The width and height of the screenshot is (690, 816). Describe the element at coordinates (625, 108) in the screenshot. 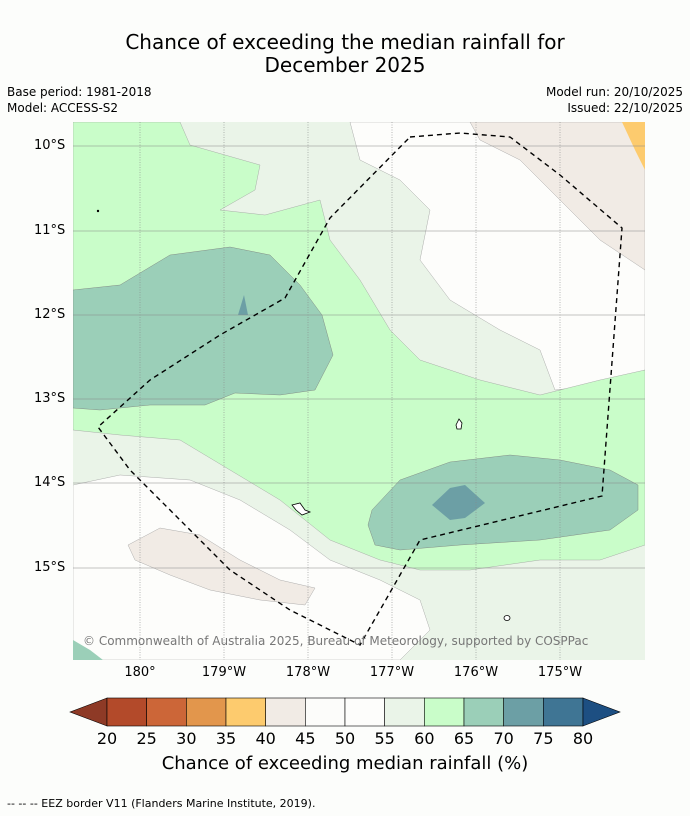

I see `issued-date: Issued: 22/10/2025` at that location.